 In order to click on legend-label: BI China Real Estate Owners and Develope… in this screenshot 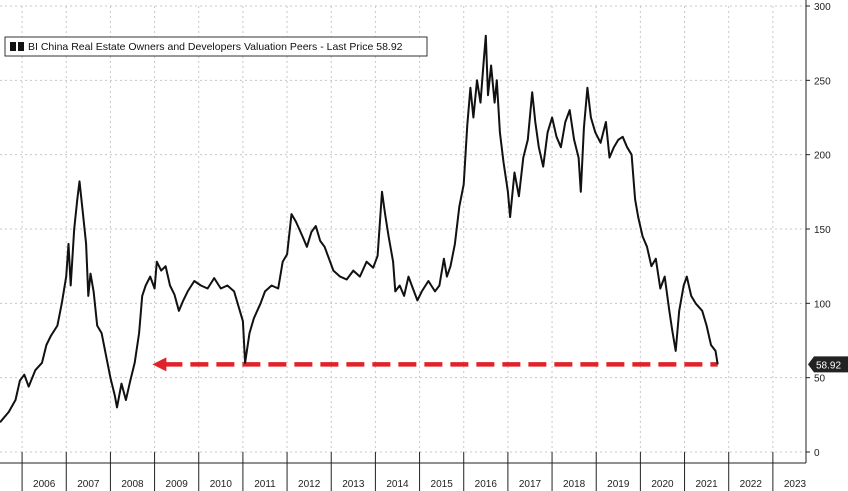, I will do `click(215, 47)`.